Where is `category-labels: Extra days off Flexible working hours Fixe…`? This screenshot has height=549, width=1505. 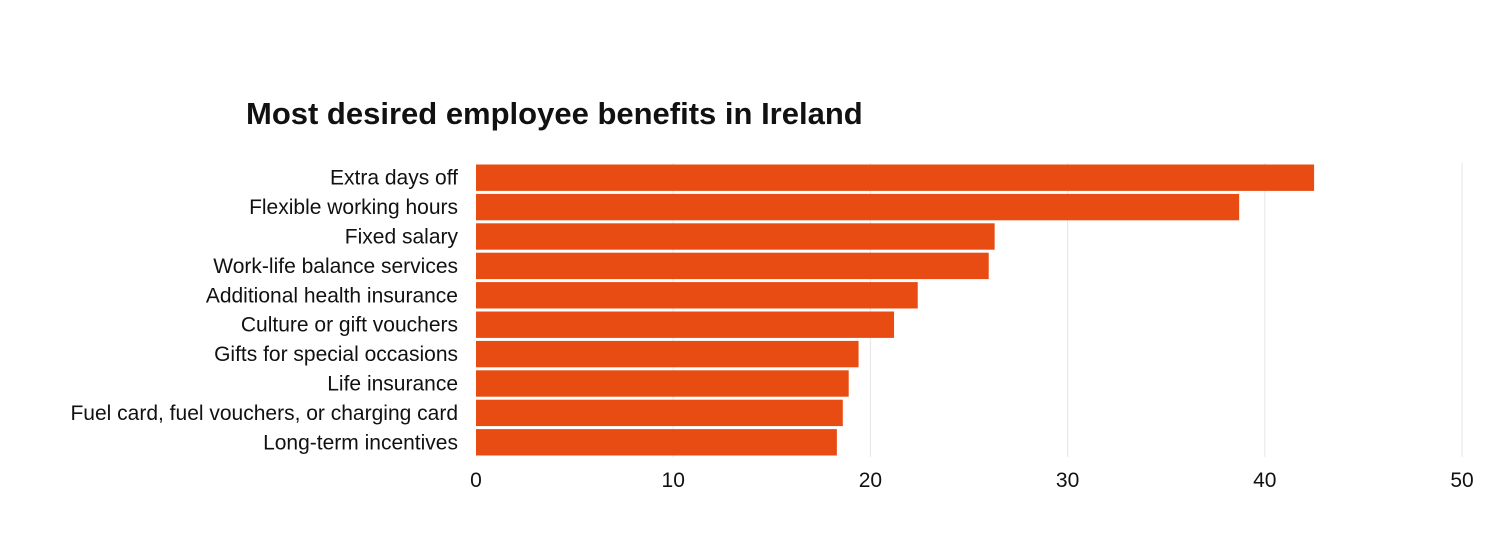
category-labels: Extra days off Flexible working hours Fixe… is located at coordinates (264, 311).